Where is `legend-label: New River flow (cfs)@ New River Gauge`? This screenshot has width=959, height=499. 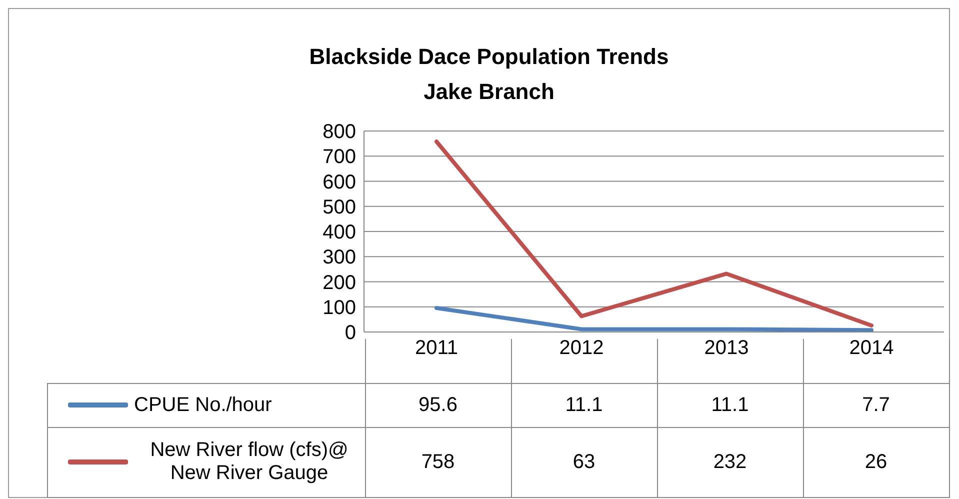 legend-label: New River flow (cfs)@ New River Gauge is located at coordinates (249, 462).